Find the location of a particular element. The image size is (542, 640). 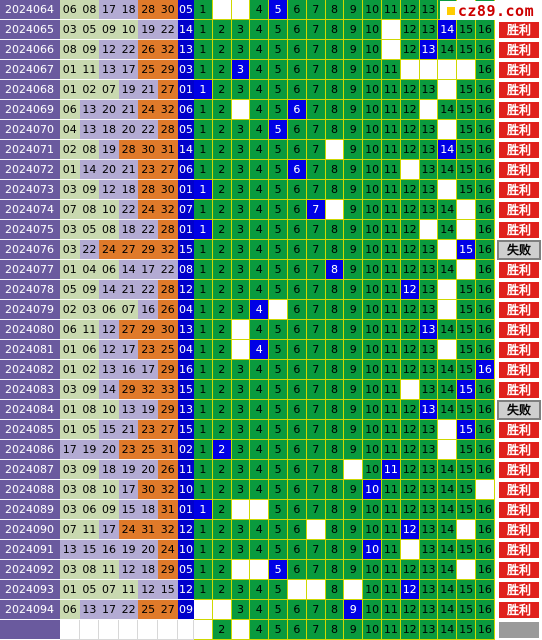

footer-number-cell: 8 is located at coordinates (335, 630).